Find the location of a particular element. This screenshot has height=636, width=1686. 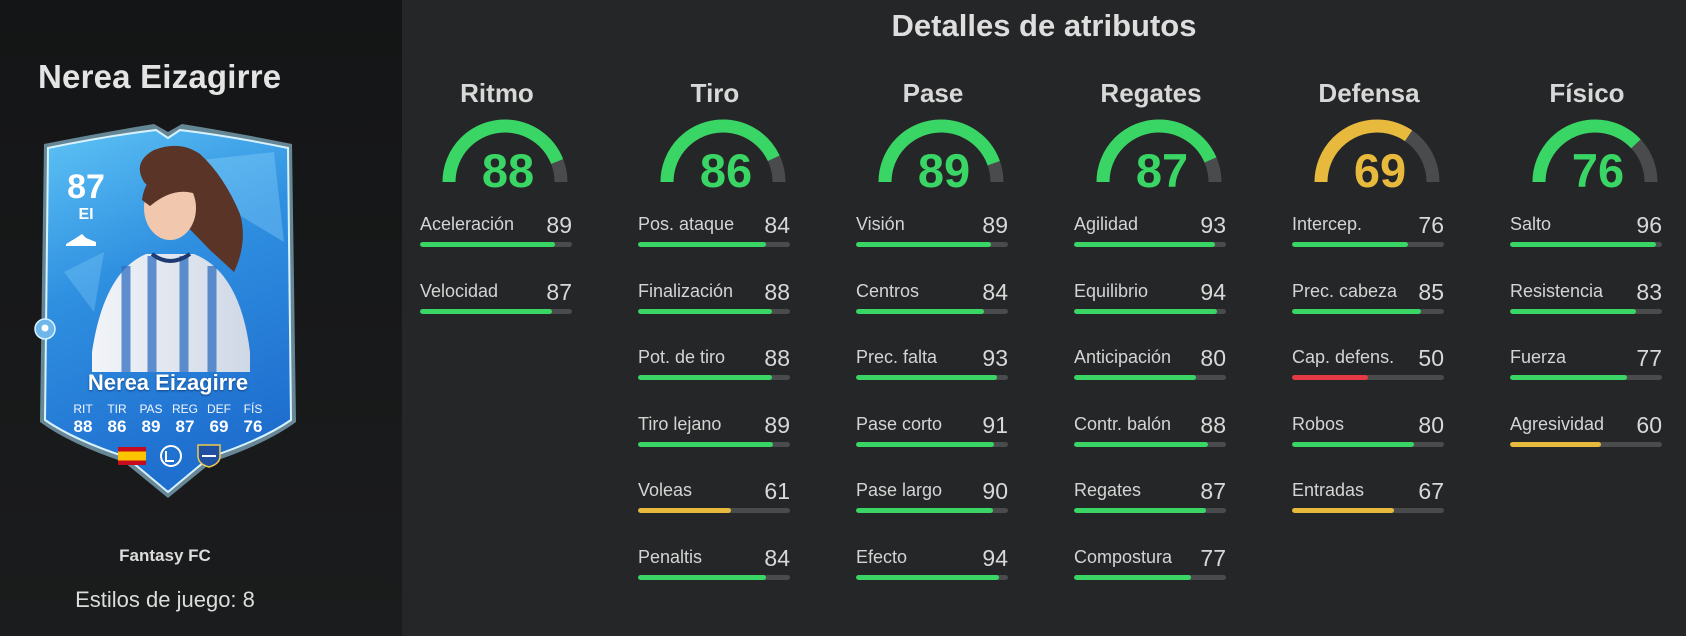

card-badges is located at coordinates (169, 456).